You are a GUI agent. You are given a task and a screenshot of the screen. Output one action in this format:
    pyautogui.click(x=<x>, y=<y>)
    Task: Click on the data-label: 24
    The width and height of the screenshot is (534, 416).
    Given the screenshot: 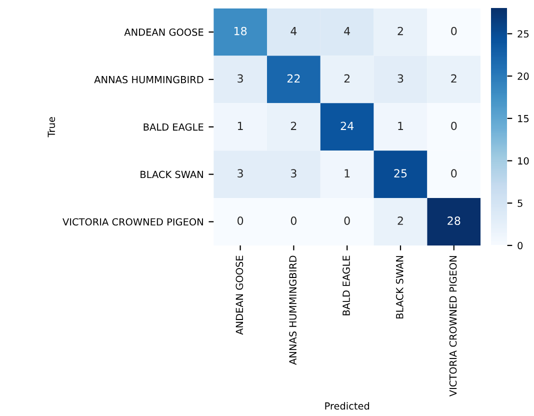 What is the action you would take?
    pyautogui.click(x=347, y=126)
    